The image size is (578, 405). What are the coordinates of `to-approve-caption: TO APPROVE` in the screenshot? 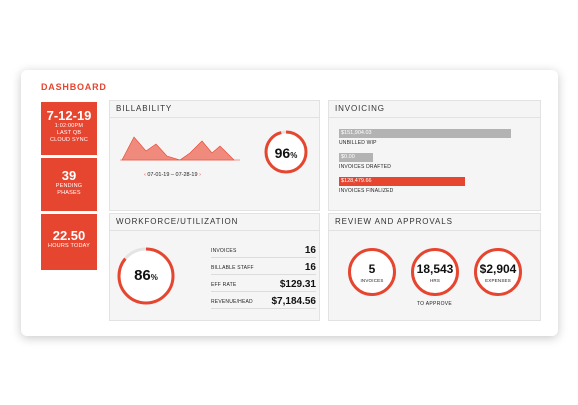 It's located at (434, 304).